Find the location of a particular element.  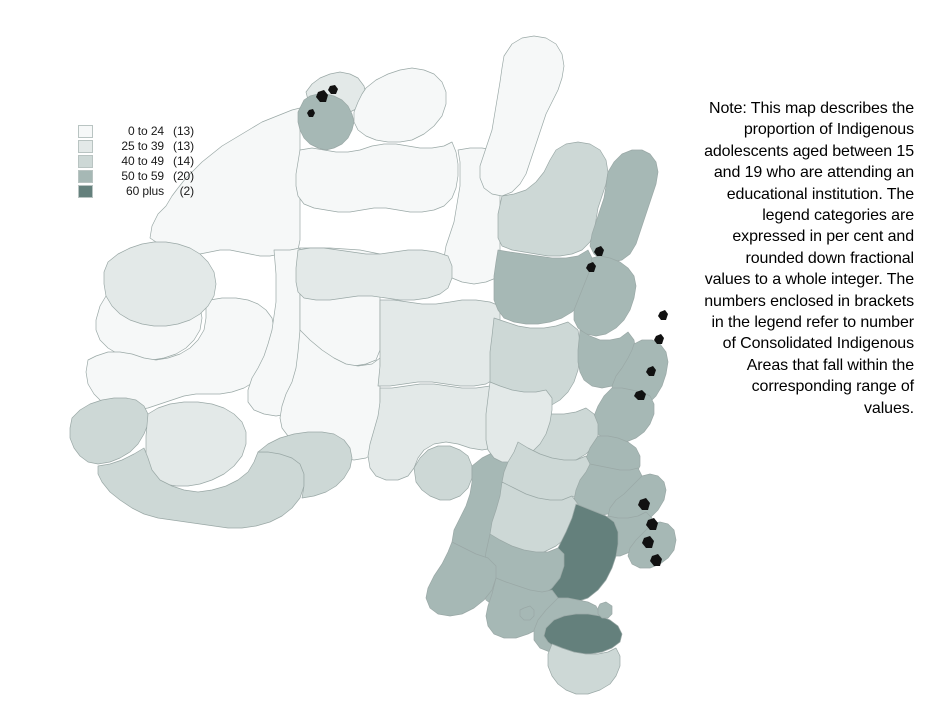

region-nt-arnhem is located at coordinates (400, 105).